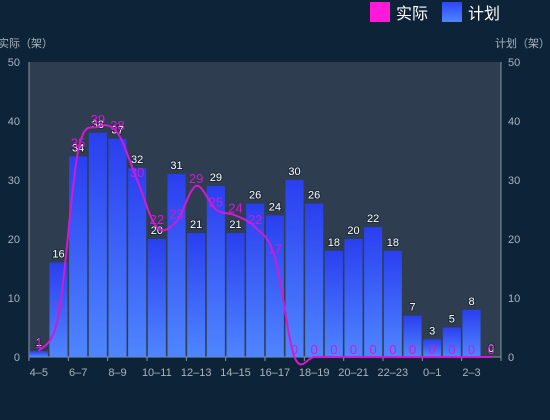 The width and height of the screenshot is (550, 420). Describe the element at coordinates (58, 308) in the screenshot. I see `line-value-label: 7` at that location.